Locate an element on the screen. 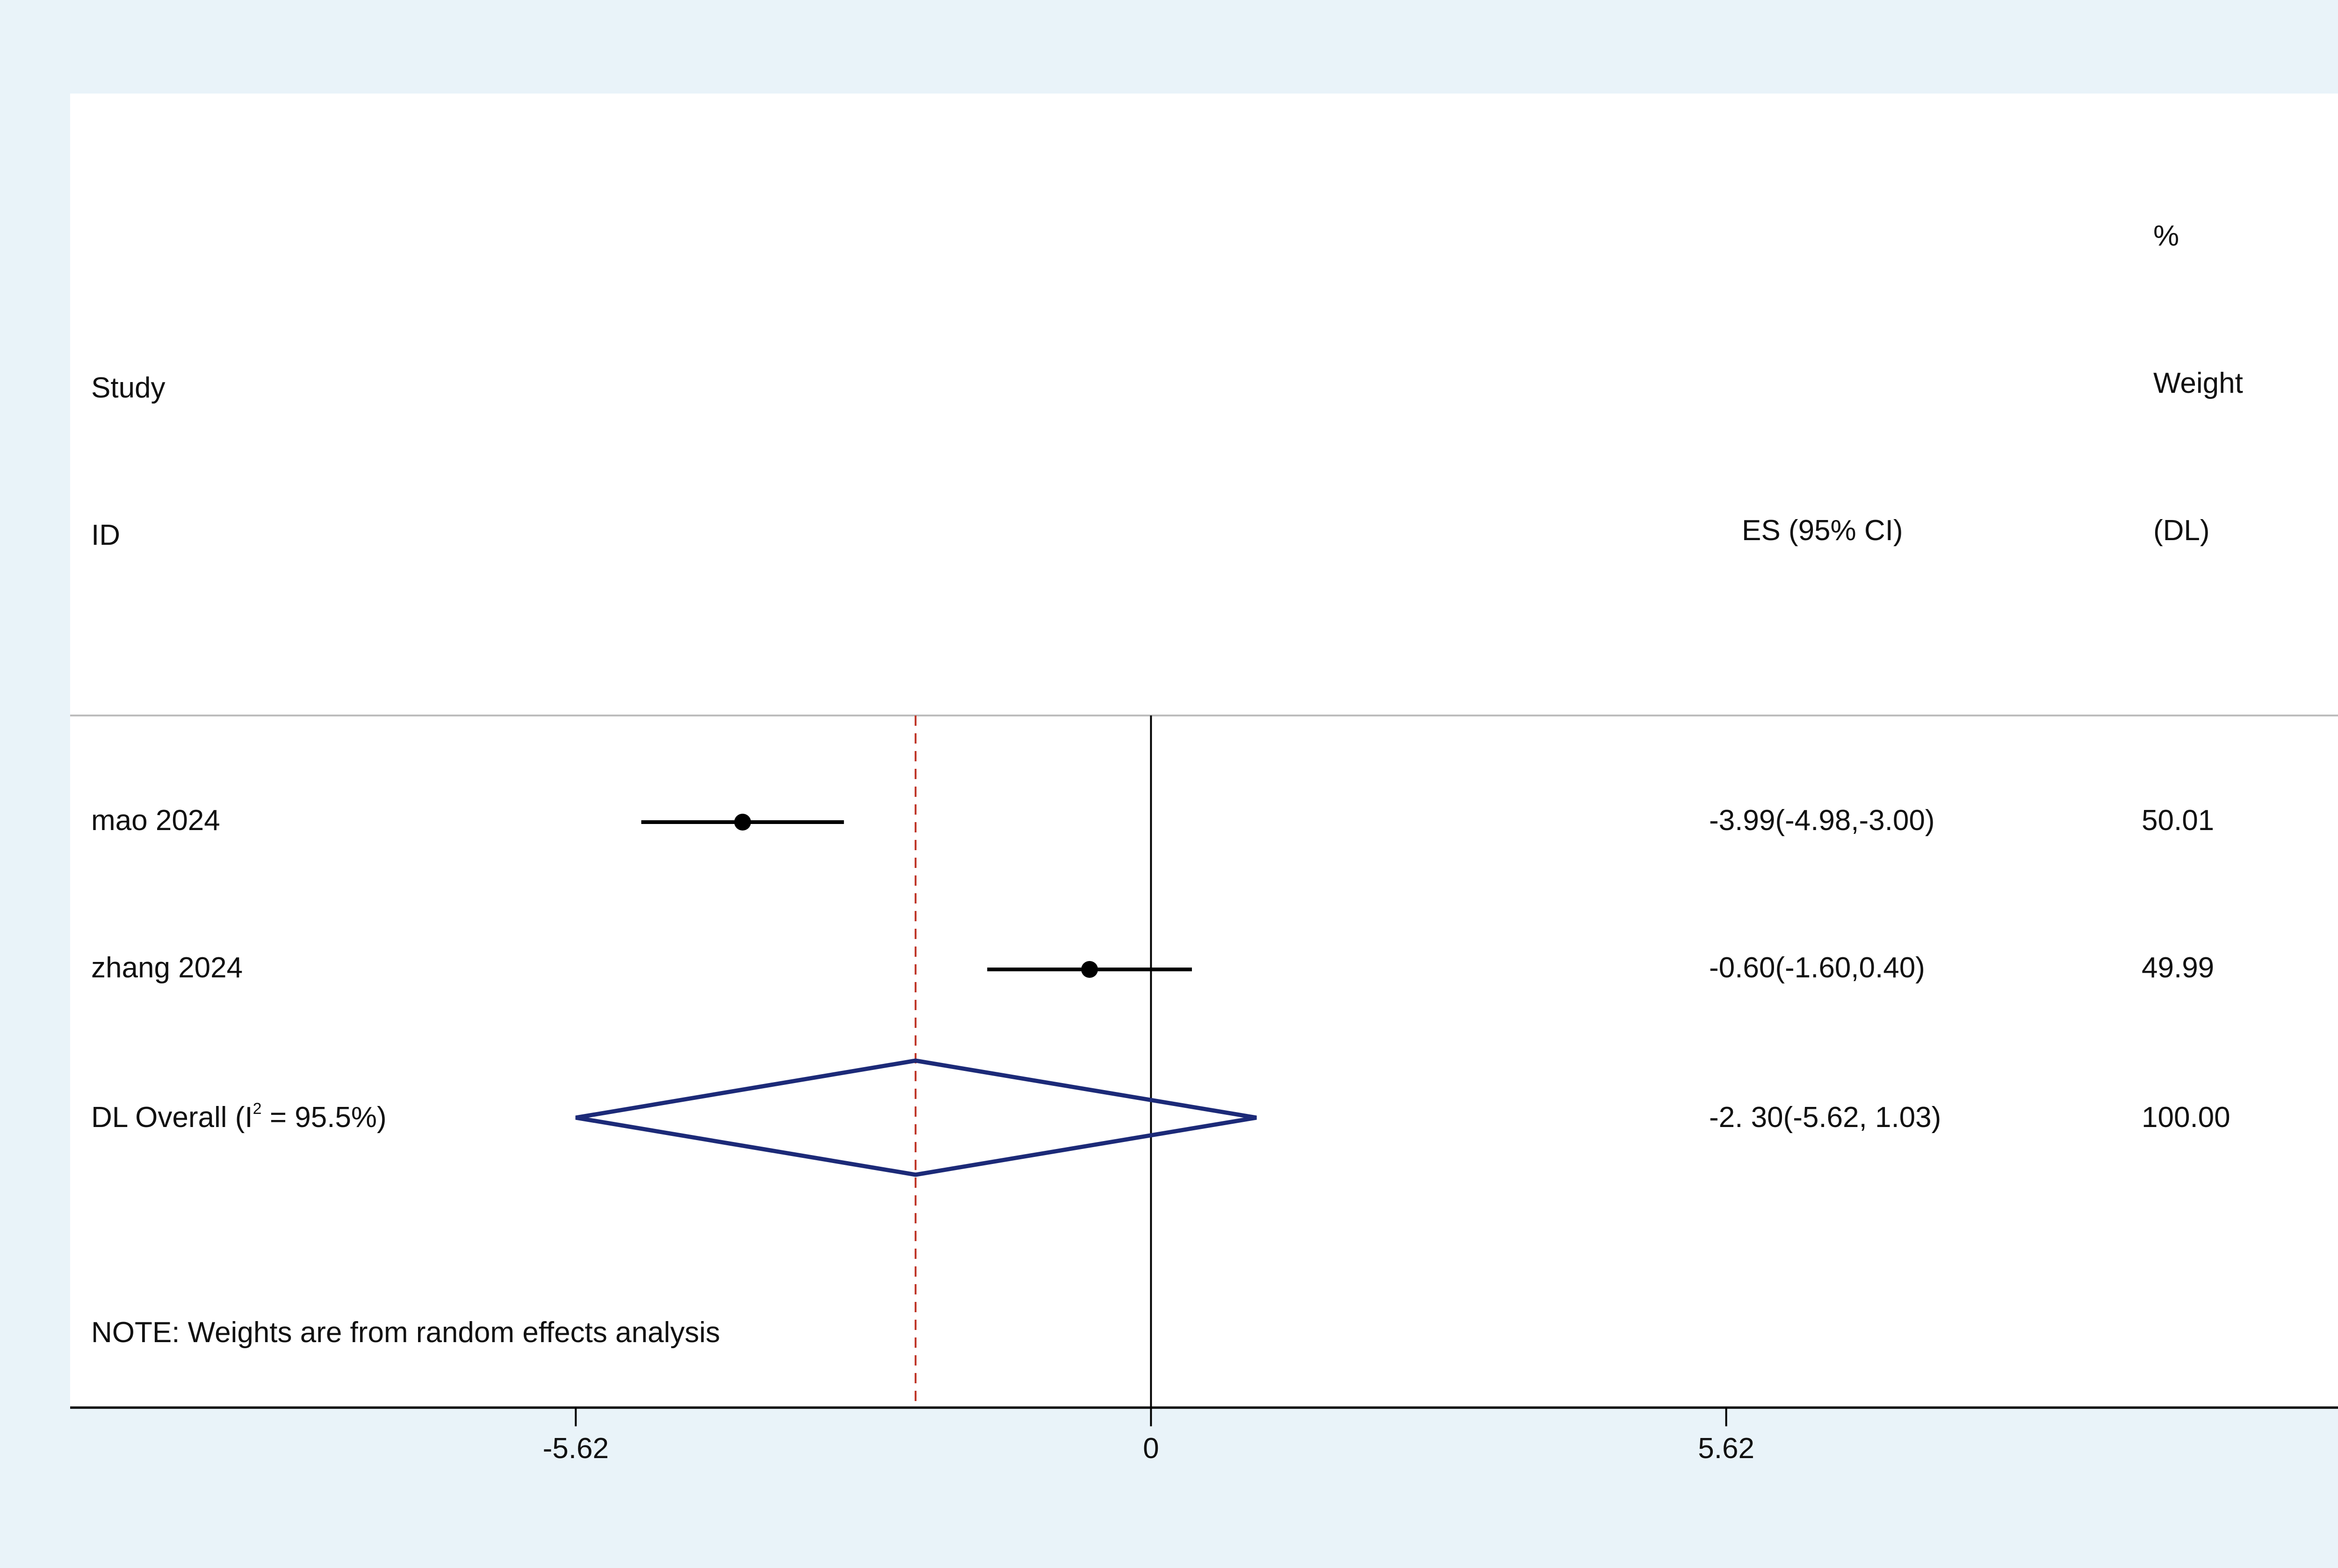 This screenshot has height=1568, width=2338. header-study: Study is located at coordinates (128, 388).